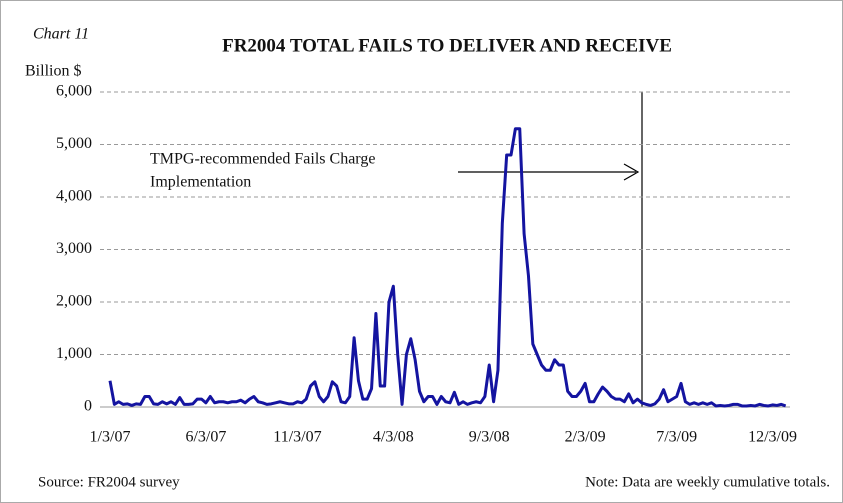  What do you see at coordinates (74, 143) in the screenshot?
I see `y-tick-label: 5,000` at bounding box center [74, 143].